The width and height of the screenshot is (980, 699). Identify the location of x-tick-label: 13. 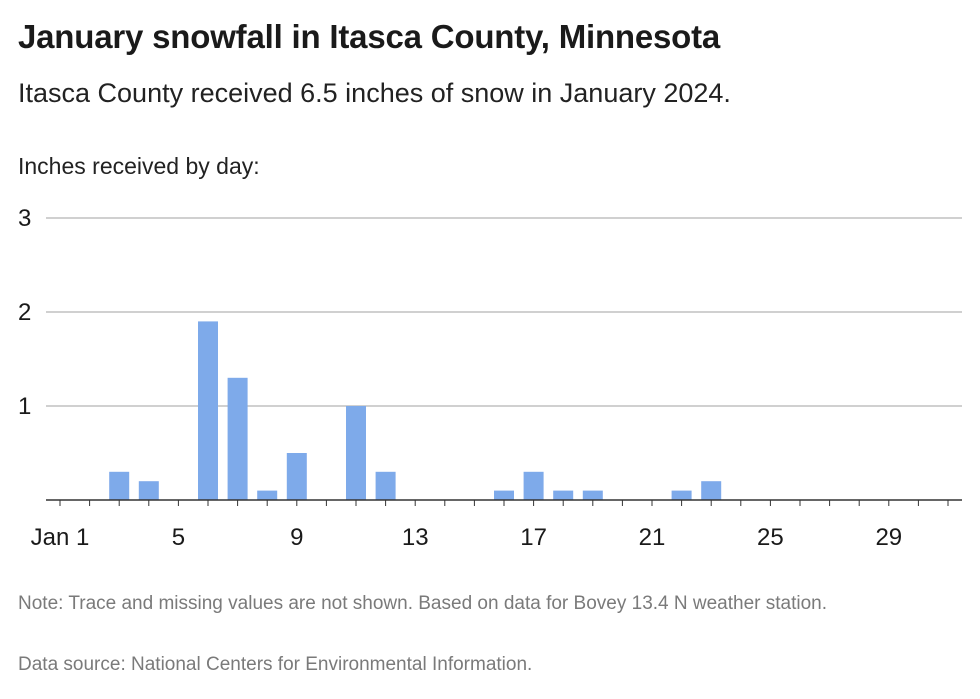
(415, 537).